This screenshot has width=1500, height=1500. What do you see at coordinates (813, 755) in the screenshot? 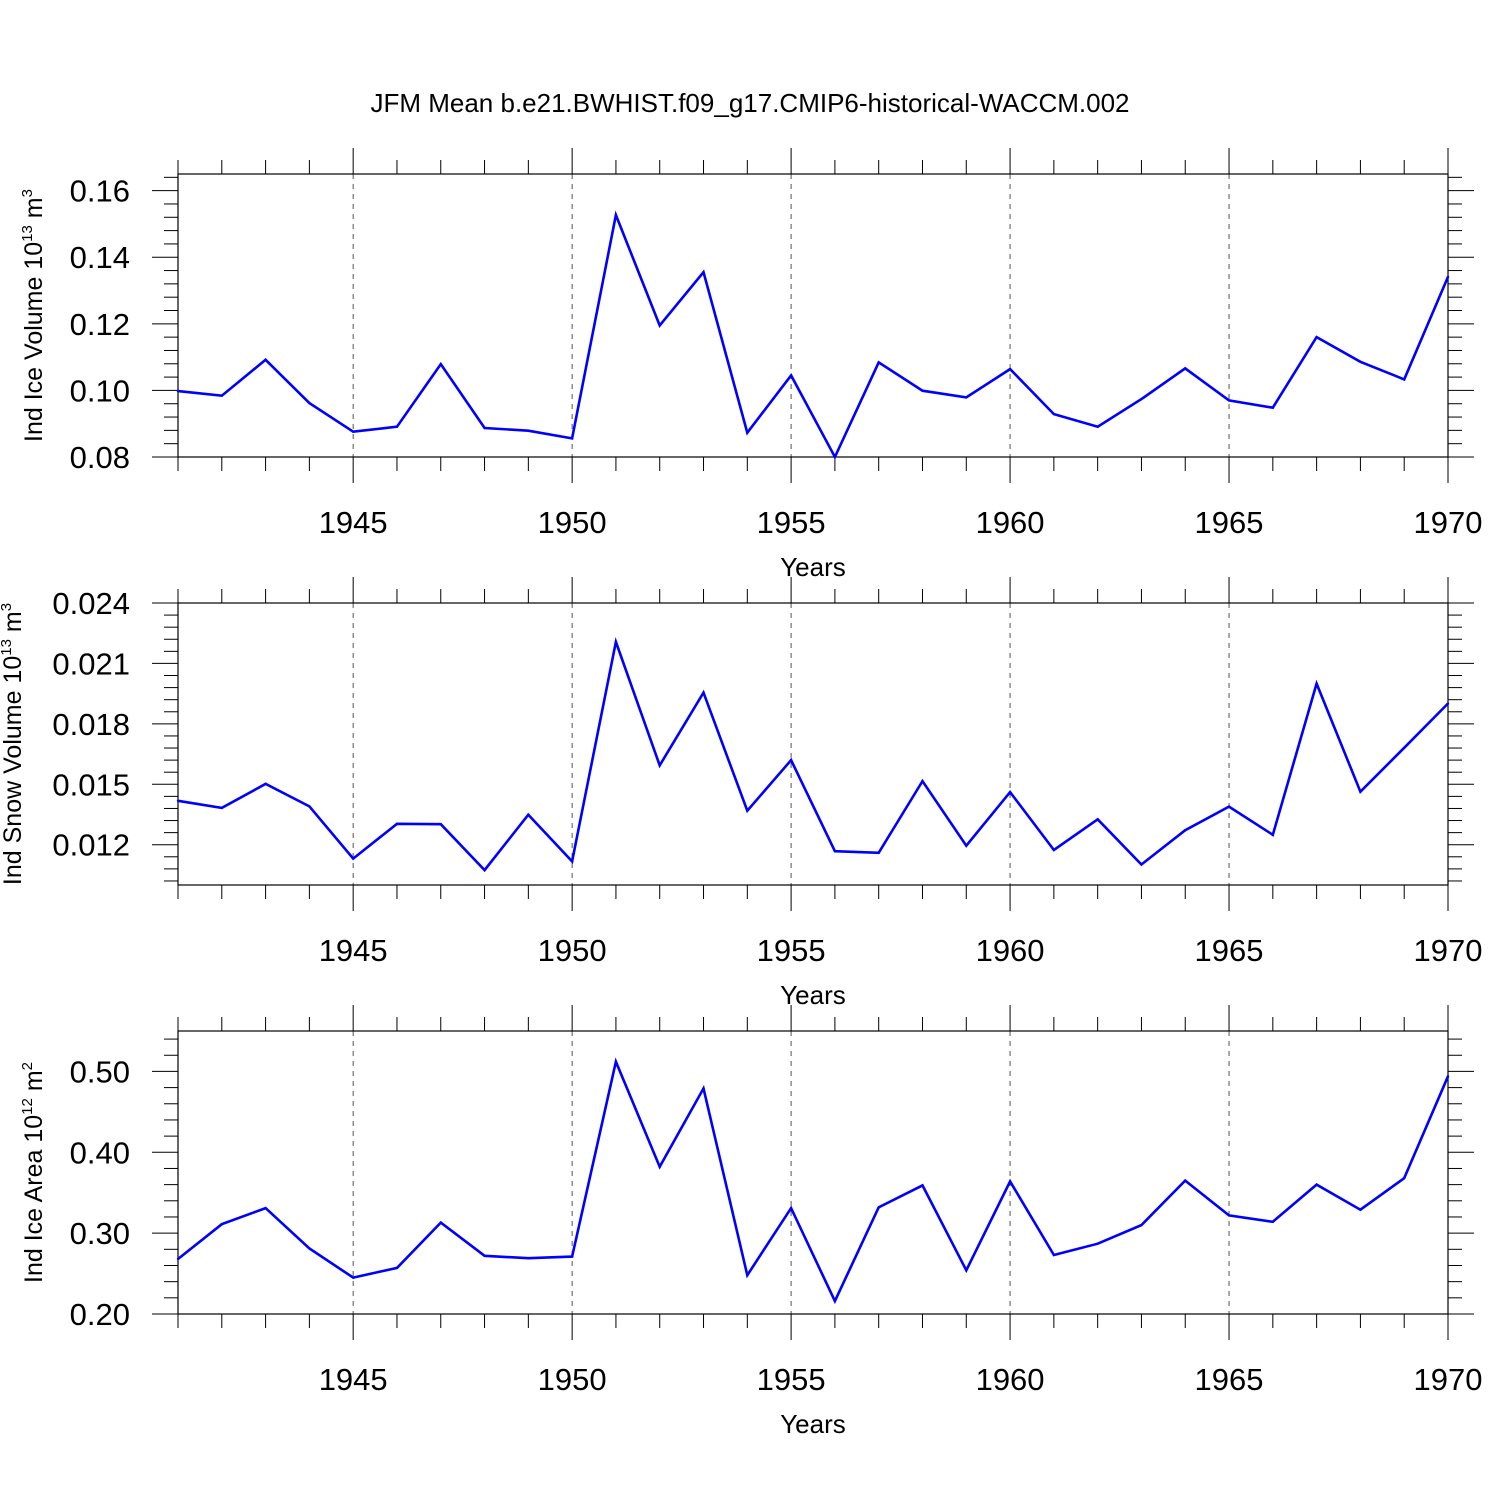
I see `series-line` at bounding box center [813, 755].